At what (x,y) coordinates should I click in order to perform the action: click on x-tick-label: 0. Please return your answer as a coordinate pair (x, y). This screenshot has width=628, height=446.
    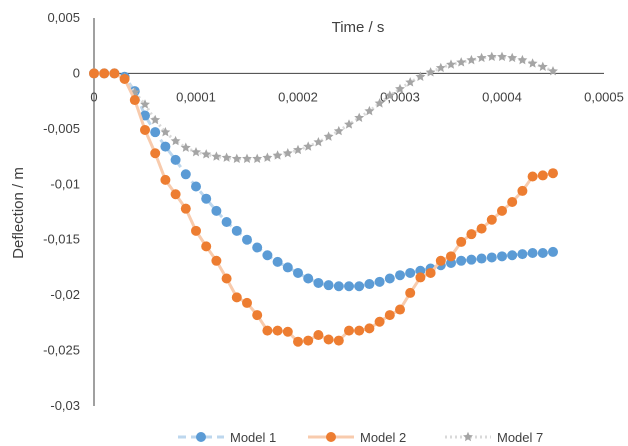
    Looking at the image, I should click on (93, 96).